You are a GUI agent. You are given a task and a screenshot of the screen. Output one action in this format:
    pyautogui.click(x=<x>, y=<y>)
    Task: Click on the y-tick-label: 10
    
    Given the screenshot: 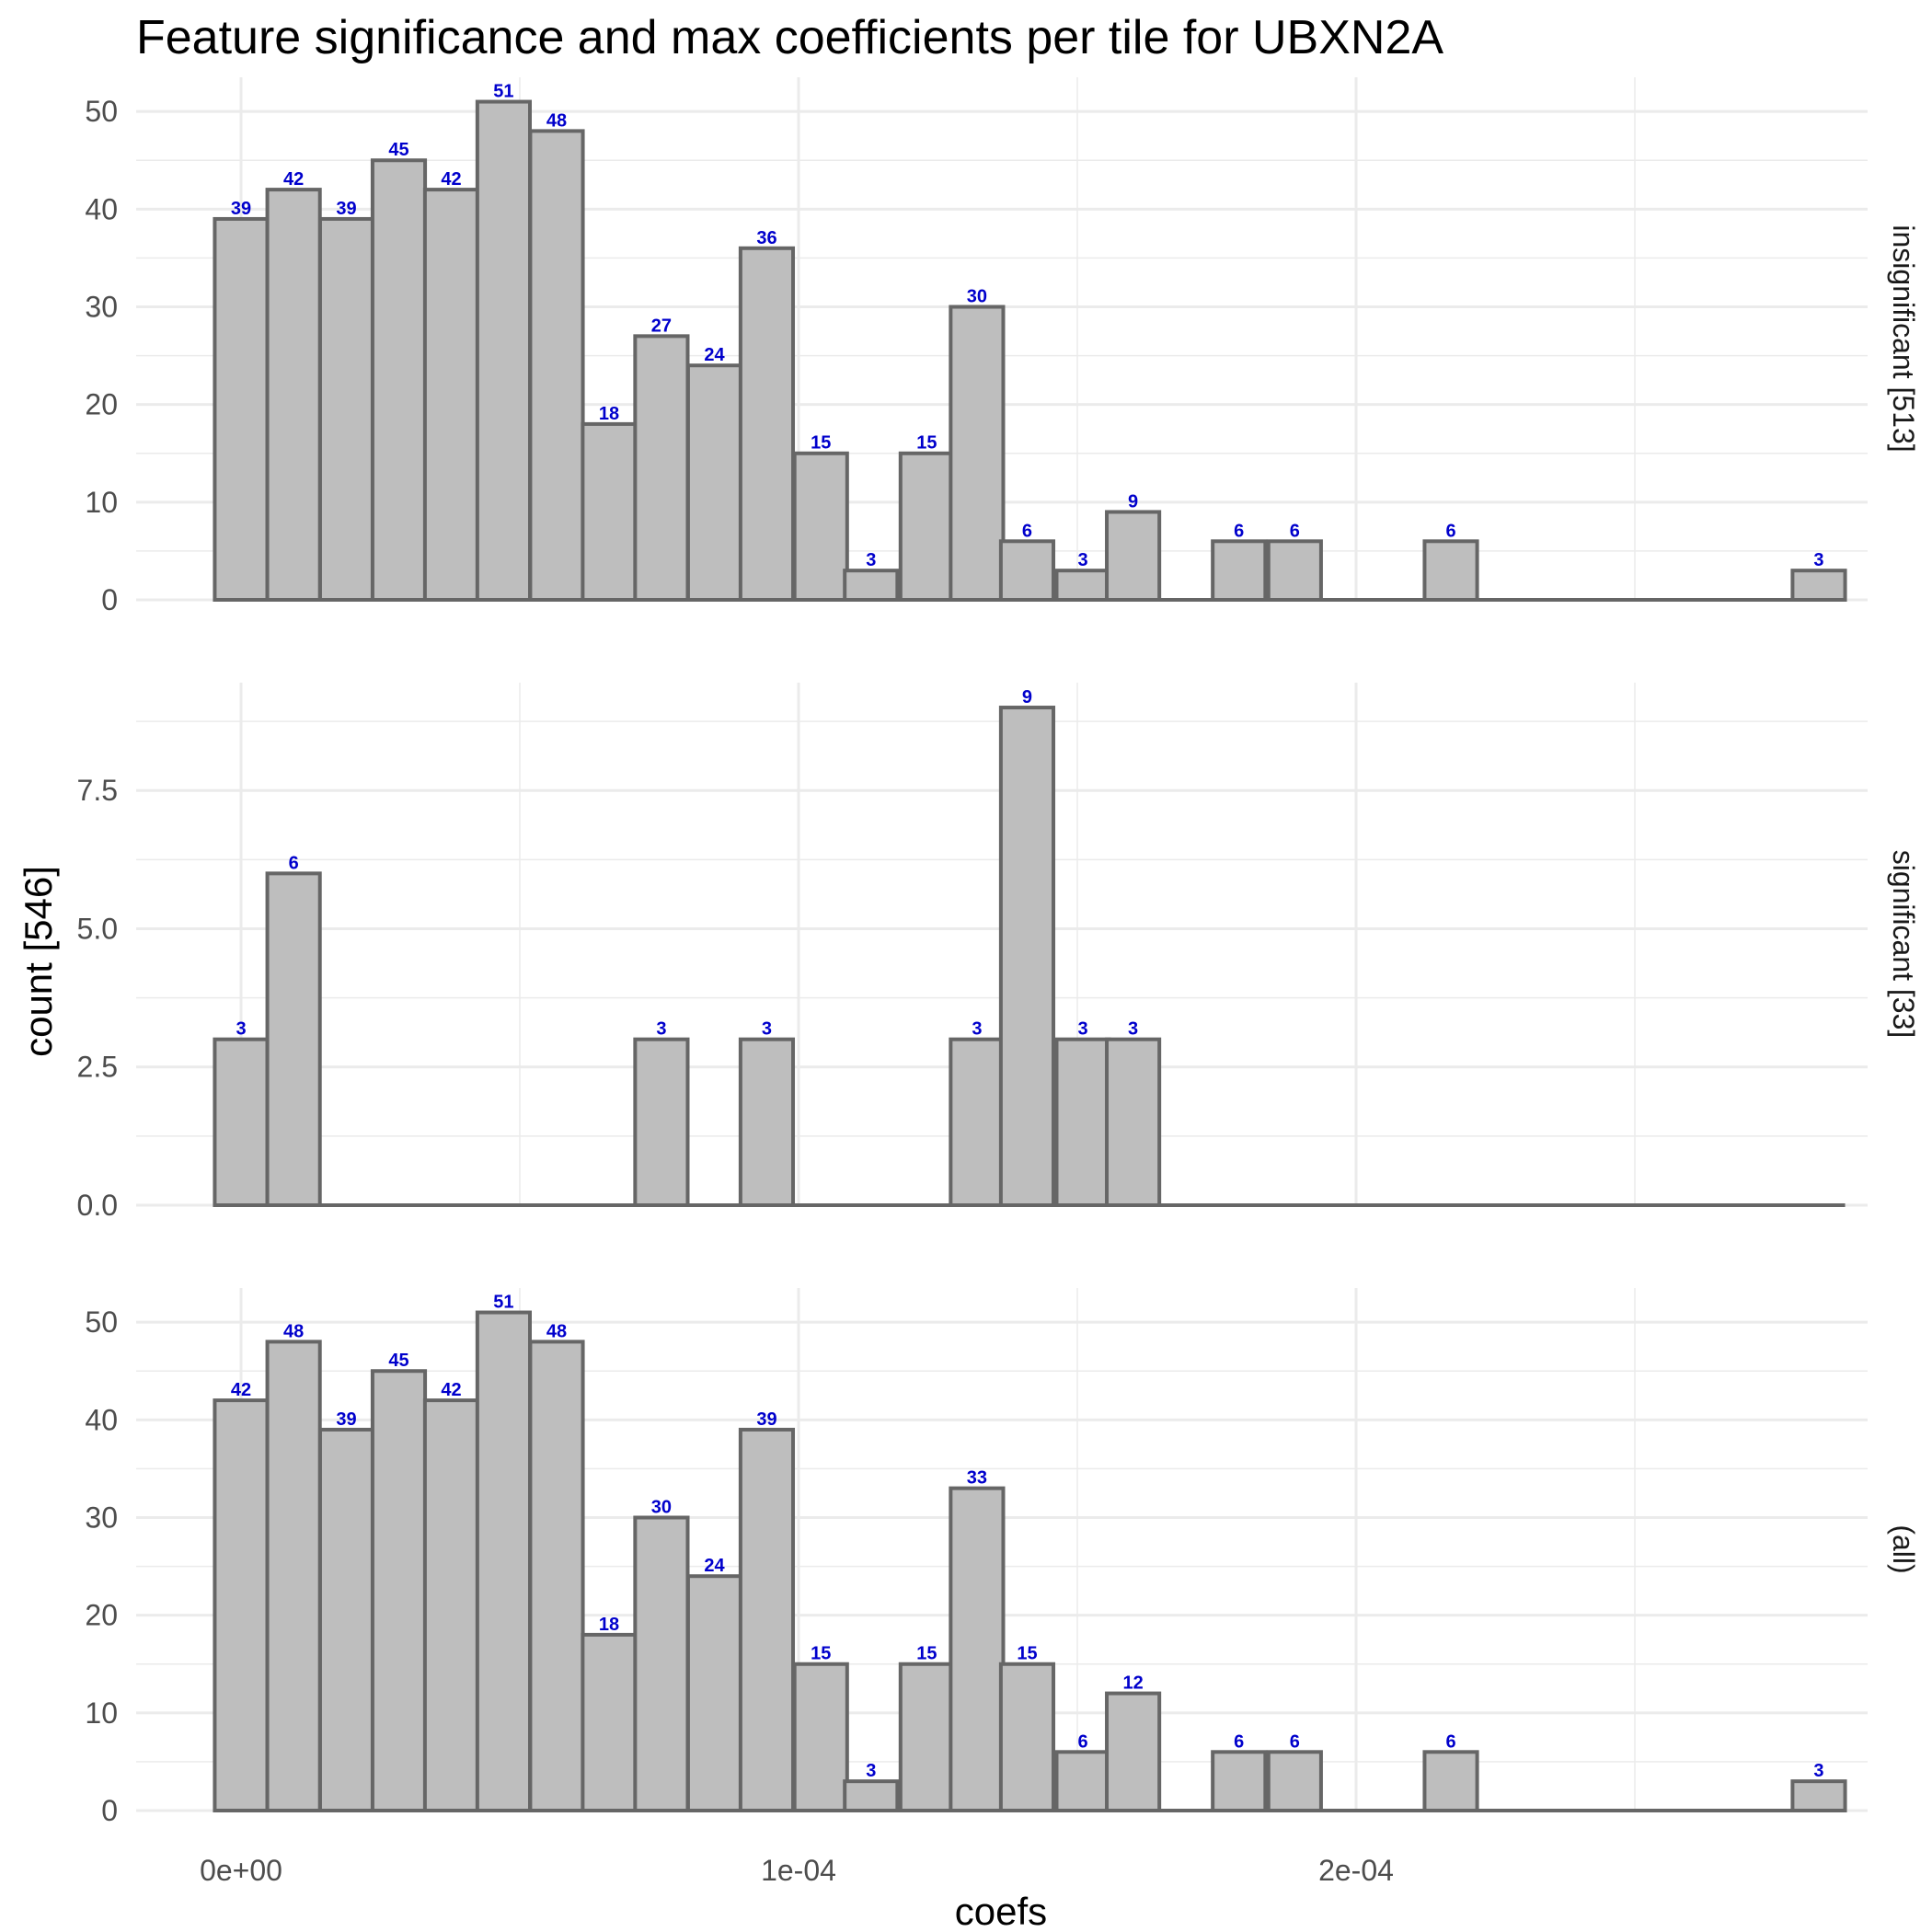 What is the action you would take?
    pyautogui.click(x=101, y=1713)
    